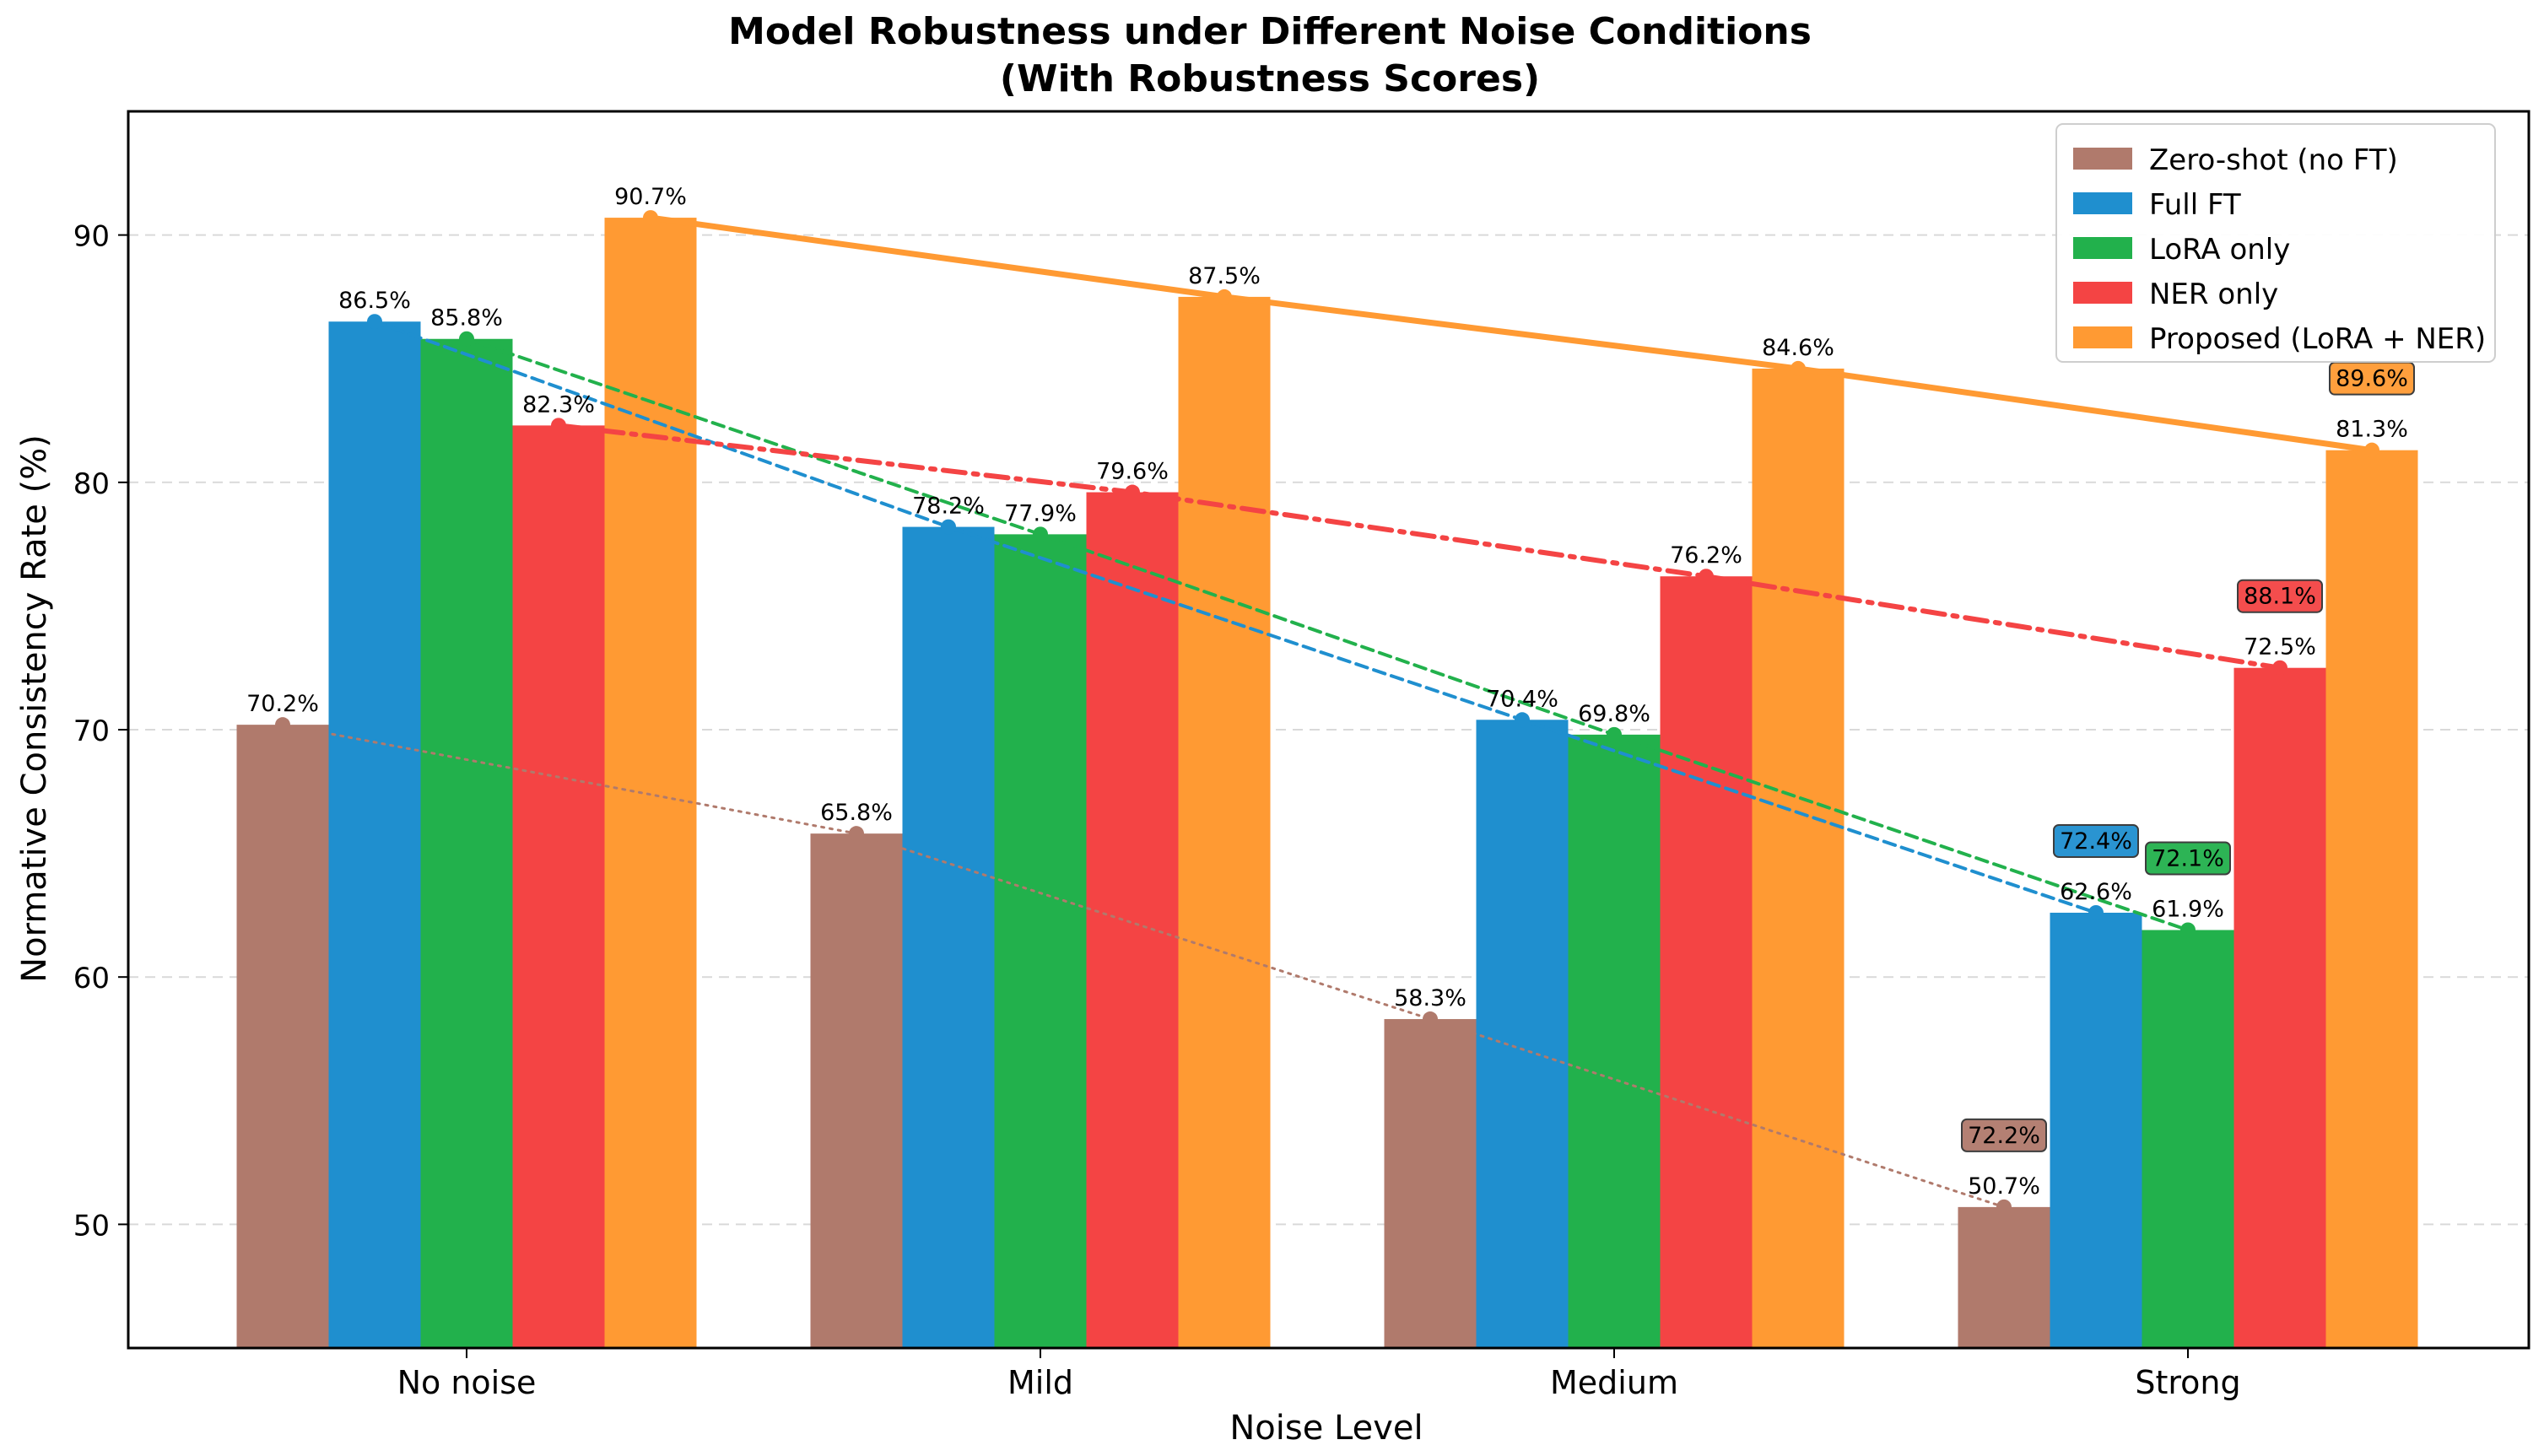 The width and height of the screenshot is (2544, 1456). Describe the element at coordinates (1798, 348) in the screenshot. I see `data-label: 84.6%` at that location.